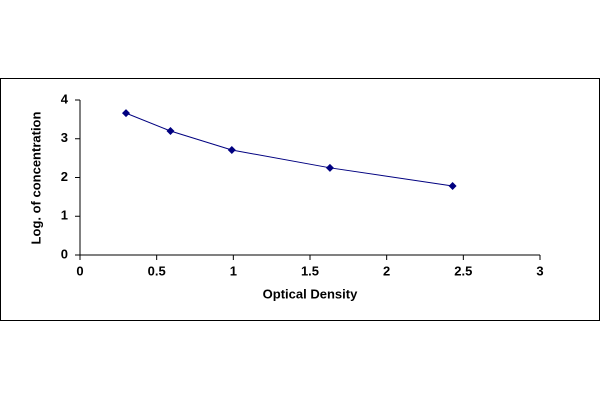 The height and width of the screenshot is (400, 600). I want to click on y-tick-label: 3, so click(64, 137).